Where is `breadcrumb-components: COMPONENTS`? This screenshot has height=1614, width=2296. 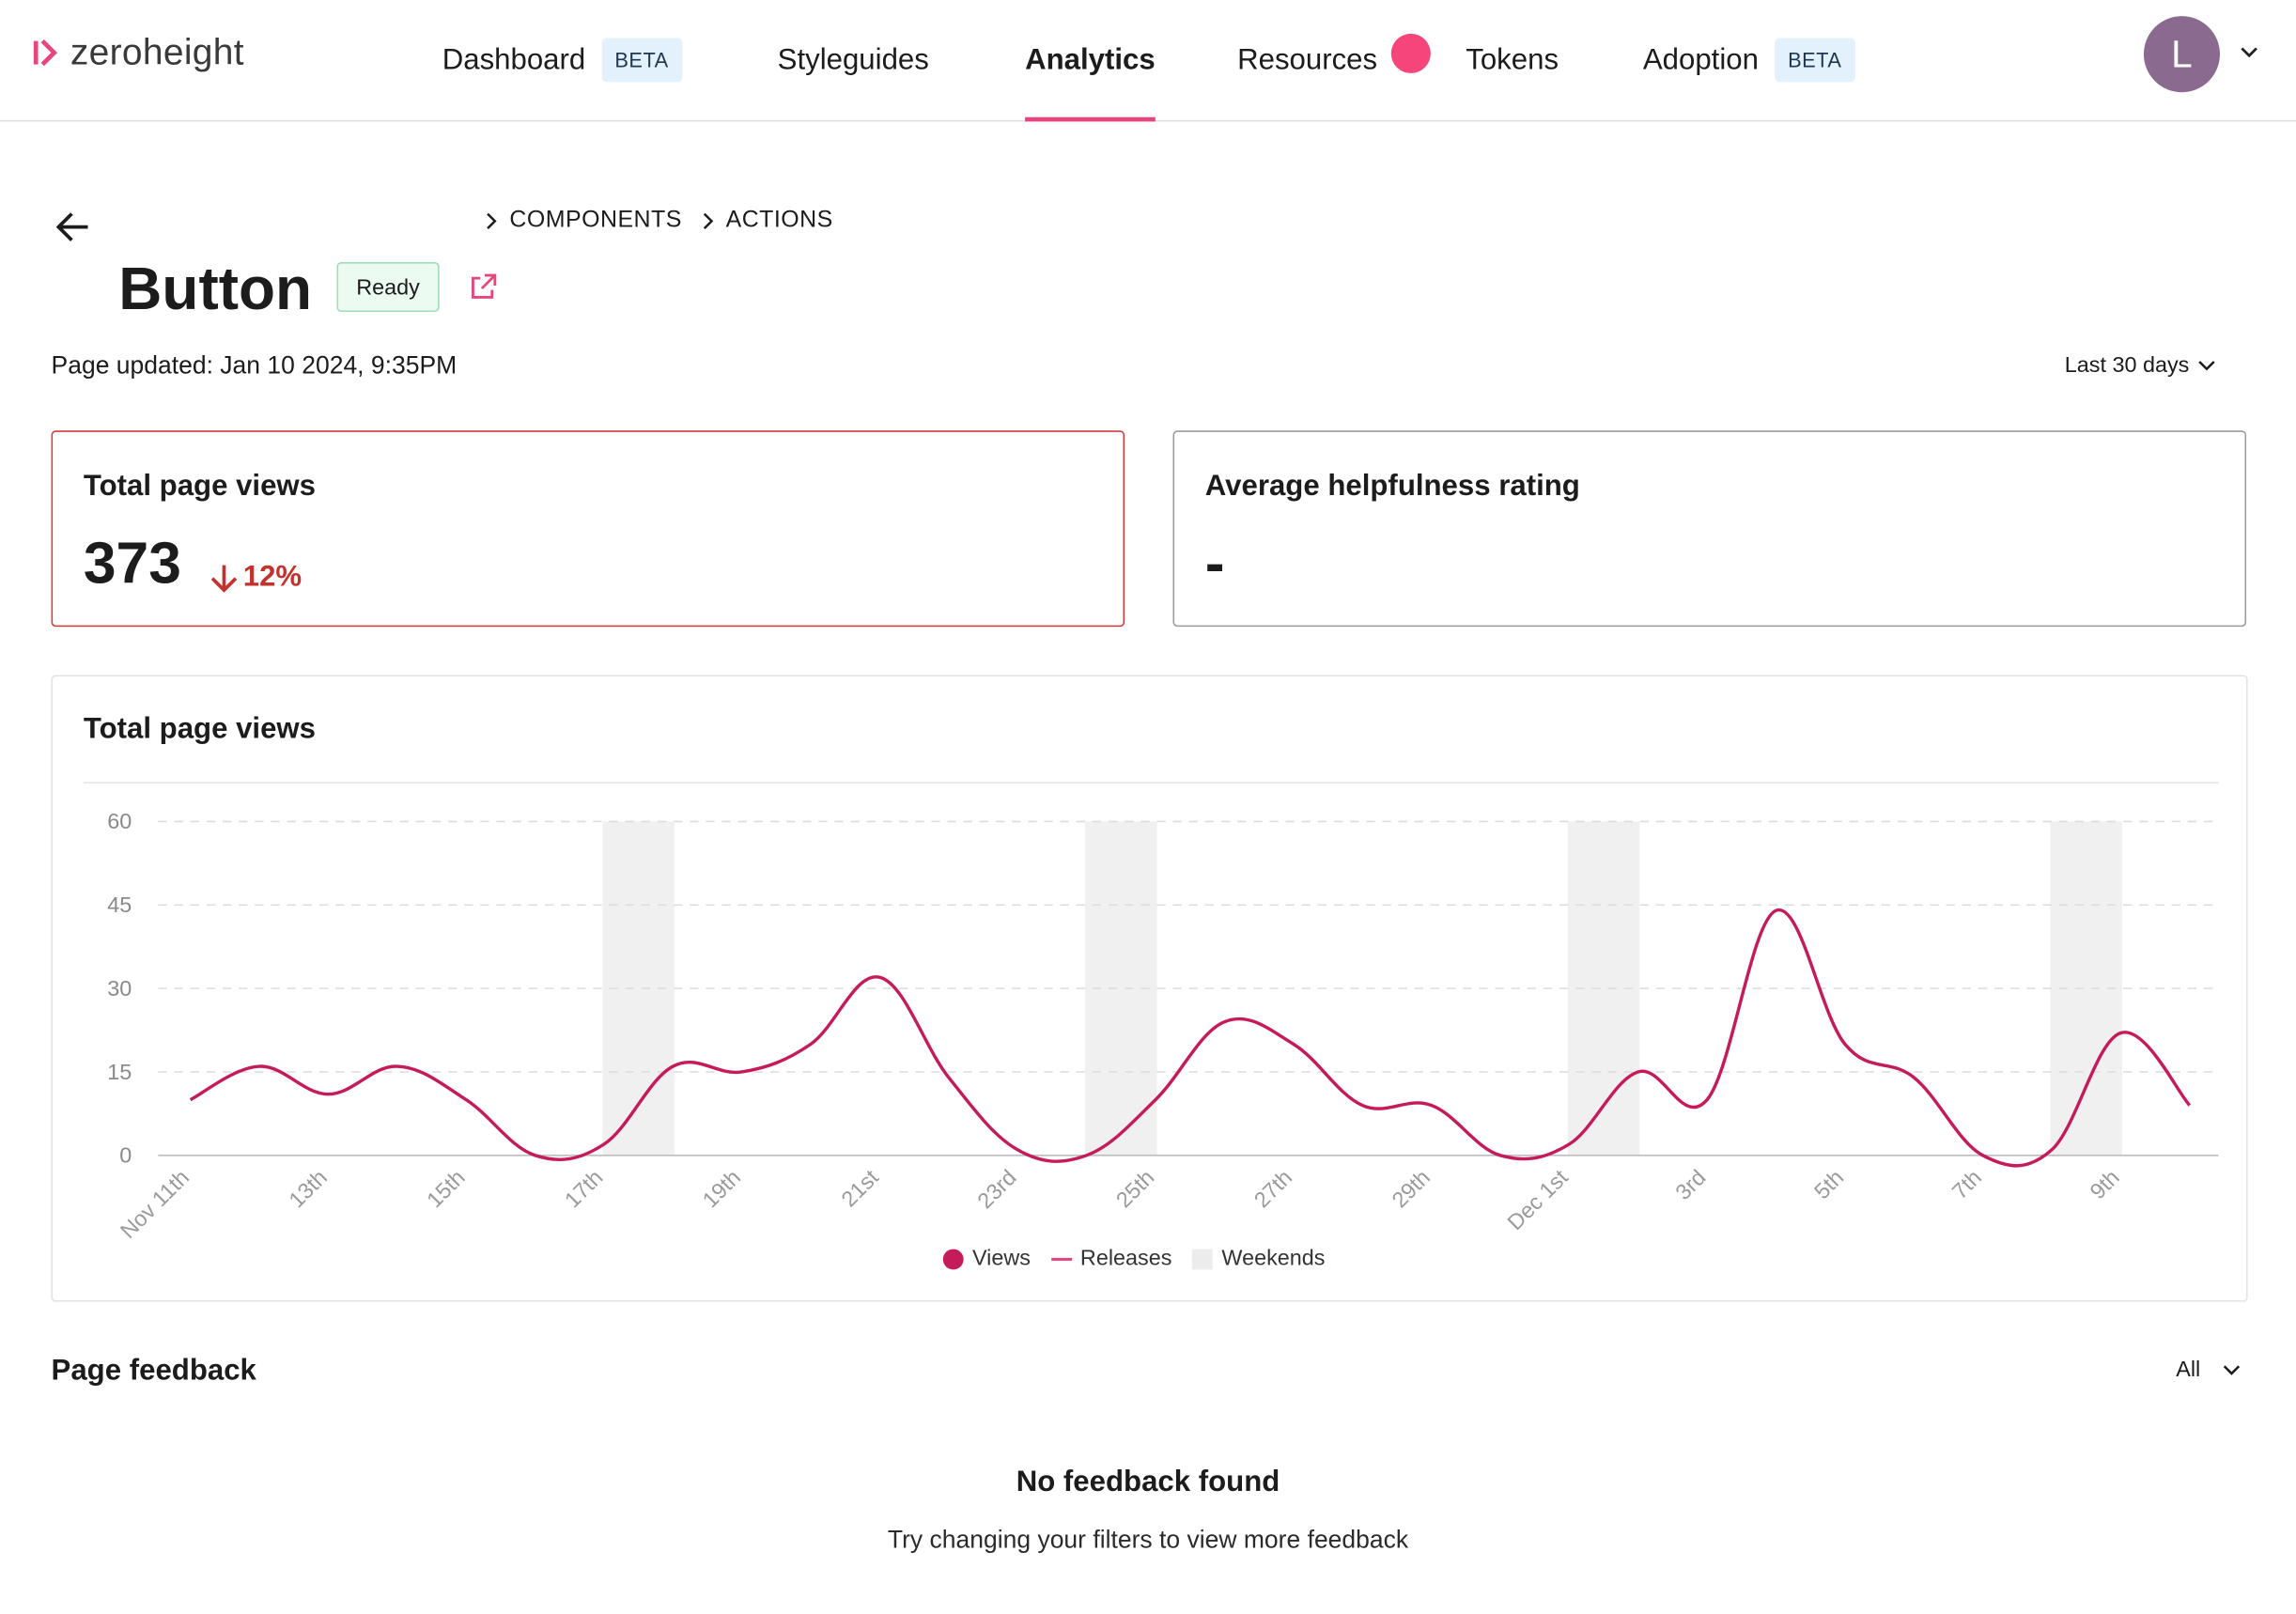 breadcrumb-components: COMPONENTS is located at coordinates (582, 221).